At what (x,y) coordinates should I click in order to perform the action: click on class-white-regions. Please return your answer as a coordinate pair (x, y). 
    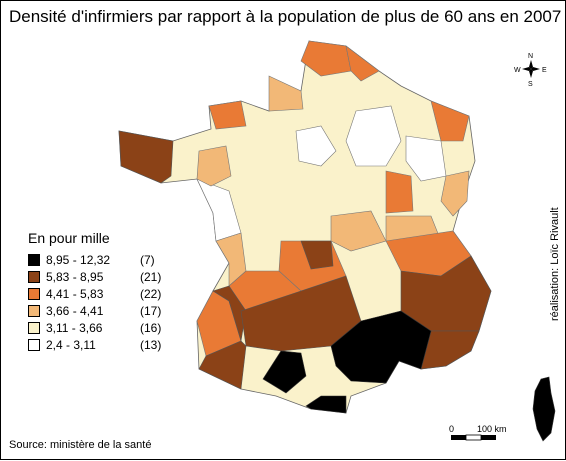
    Looking at the image, I should click on (321, 173).